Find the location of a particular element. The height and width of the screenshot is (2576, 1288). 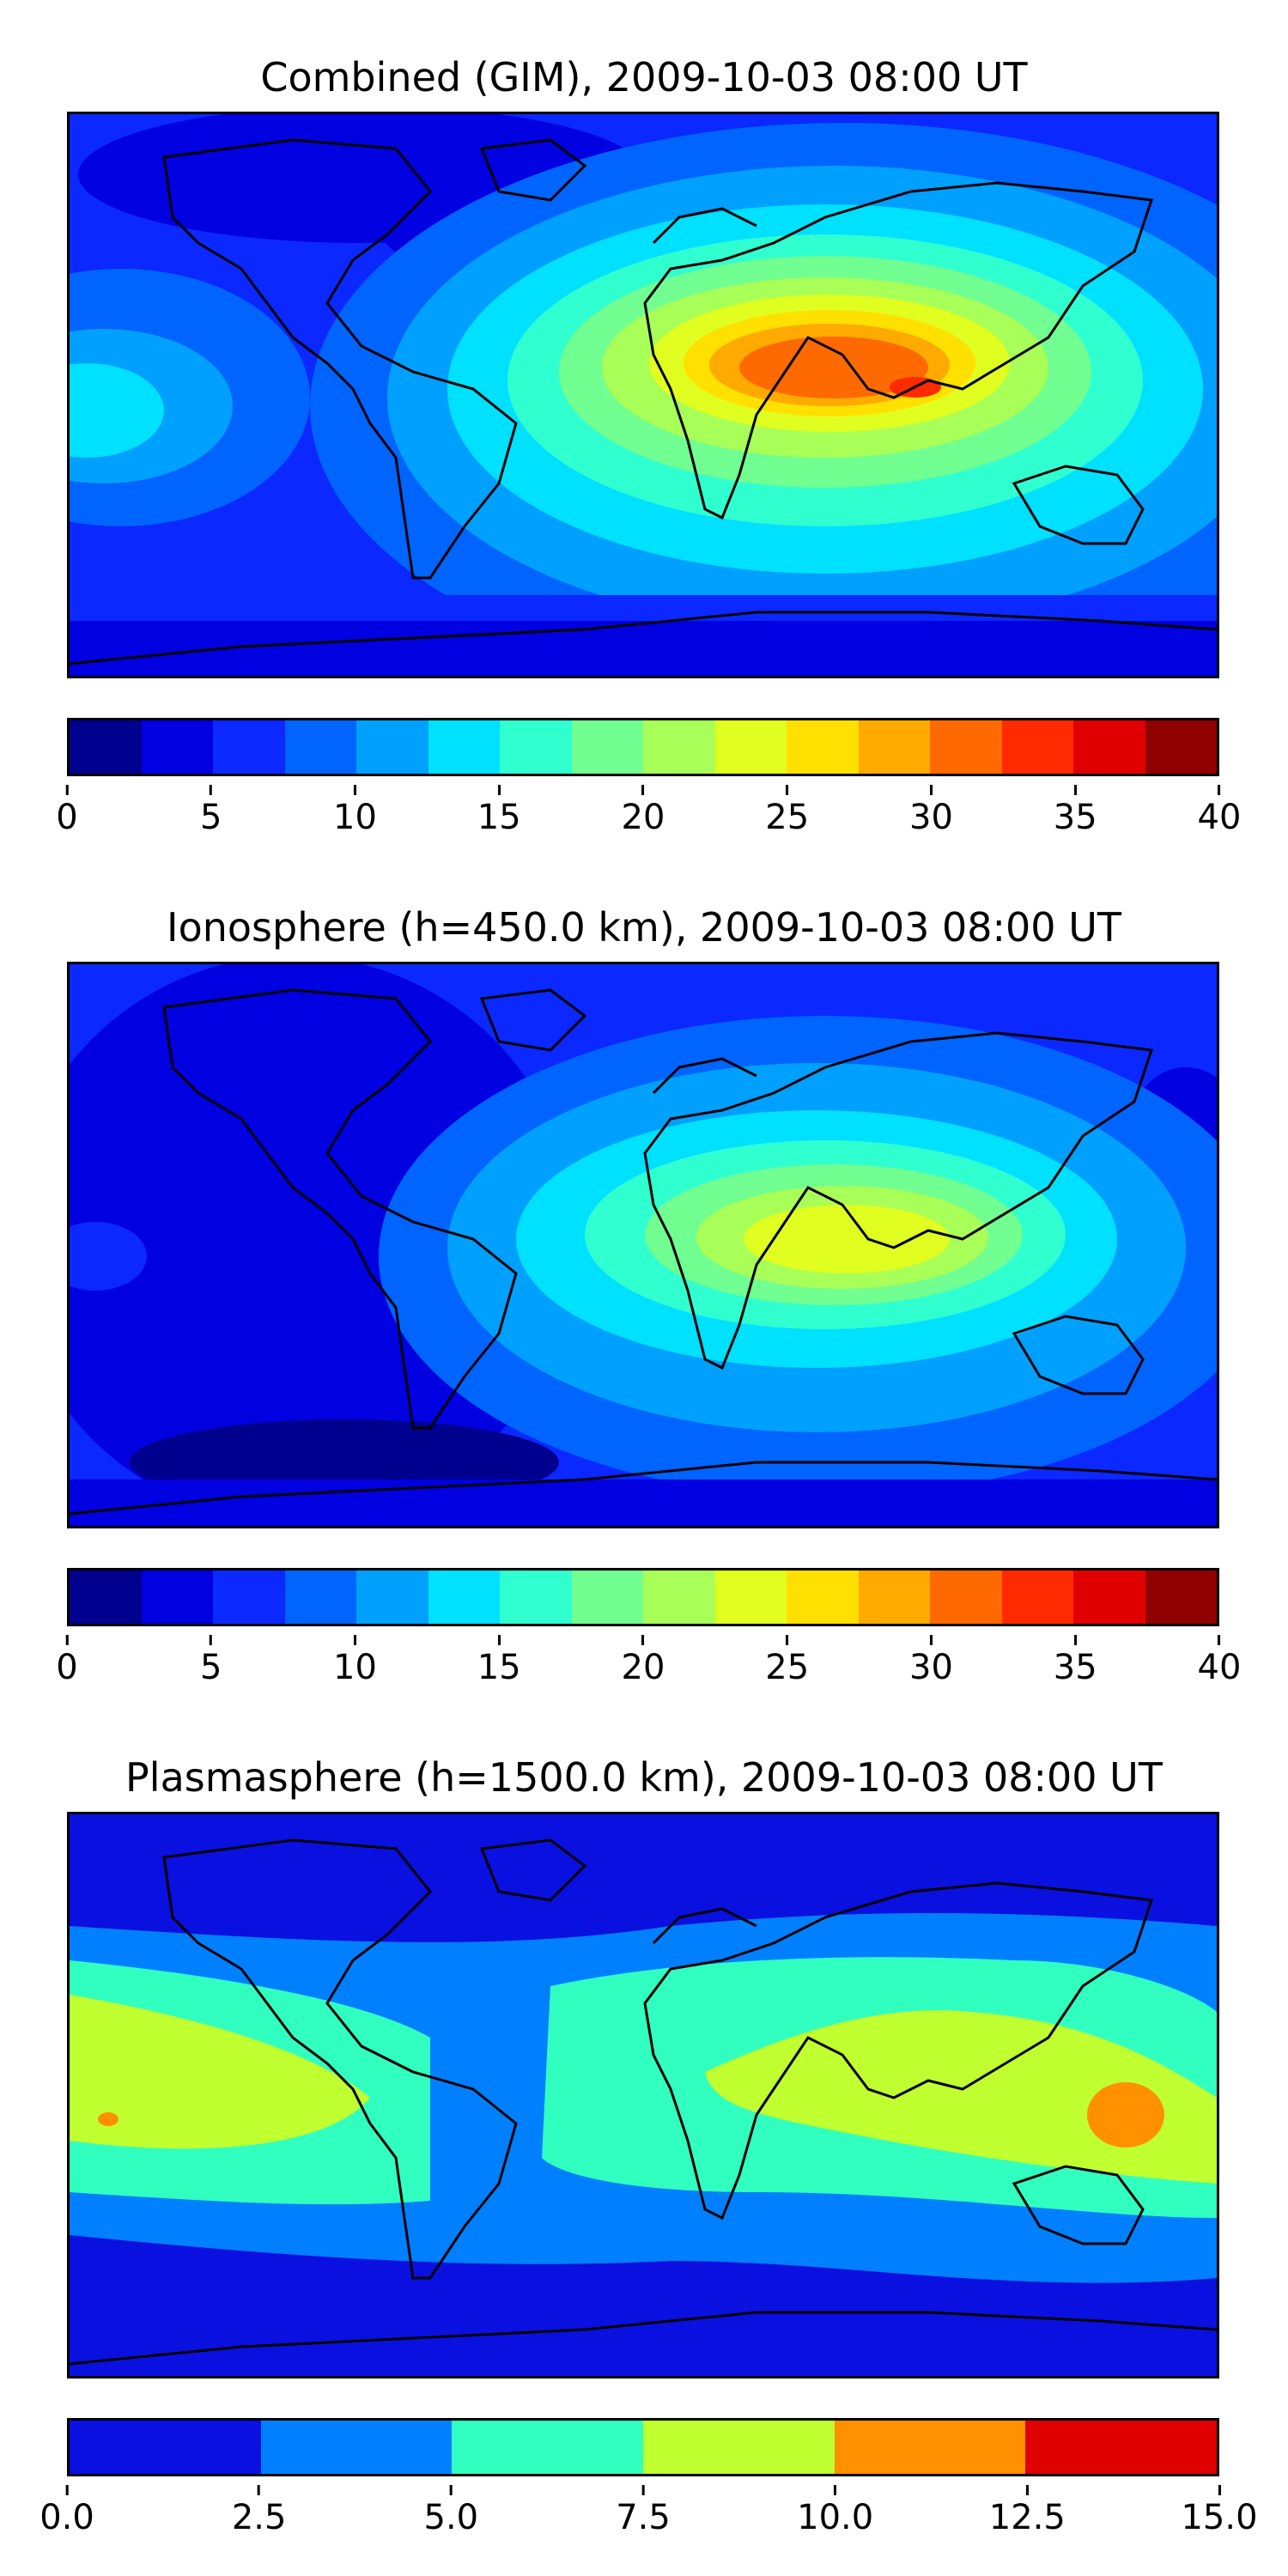

colorbar-plasmasphere is located at coordinates (643, 2447).